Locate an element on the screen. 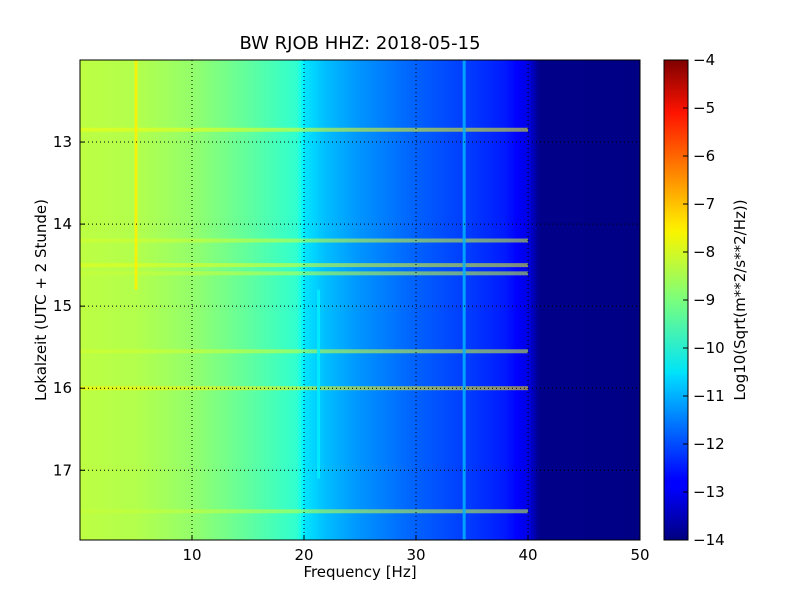  colorbar-tick-label: −13 is located at coordinates (709, 492).